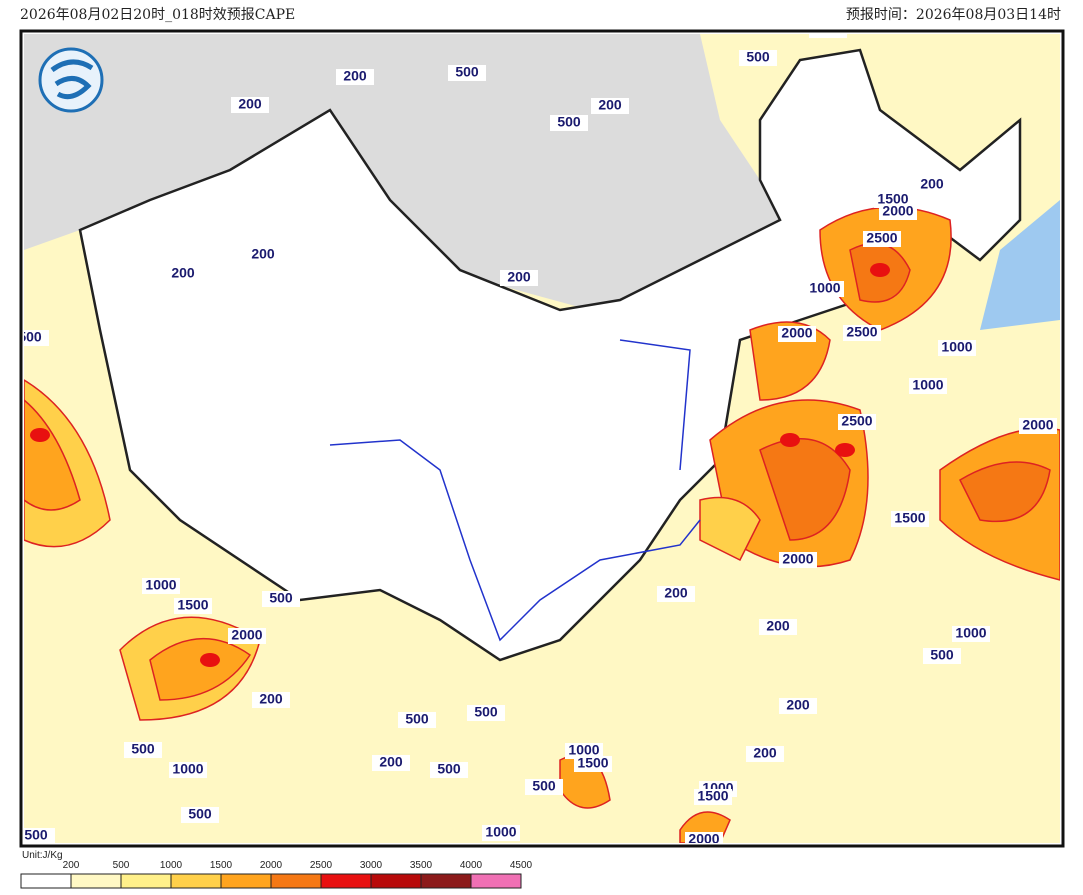  I want to click on logo, so click(71, 80).